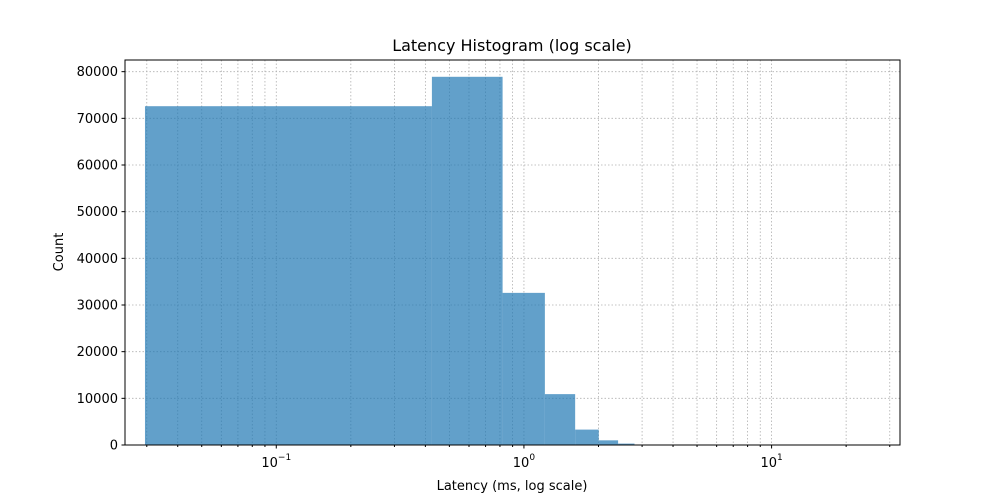 Image resolution: width=1000 pixels, height=500 pixels. What do you see at coordinates (97, 119) in the screenshot?
I see `y-tick-label: 70000` at bounding box center [97, 119].